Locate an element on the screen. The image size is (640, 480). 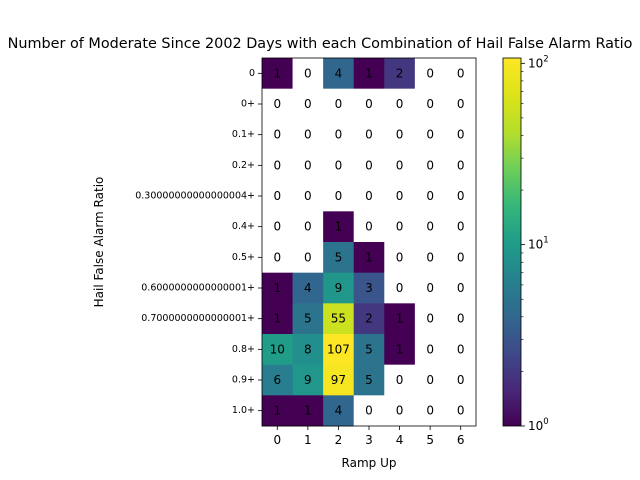
cell-value-label: 9 is located at coordinates (308, 380).